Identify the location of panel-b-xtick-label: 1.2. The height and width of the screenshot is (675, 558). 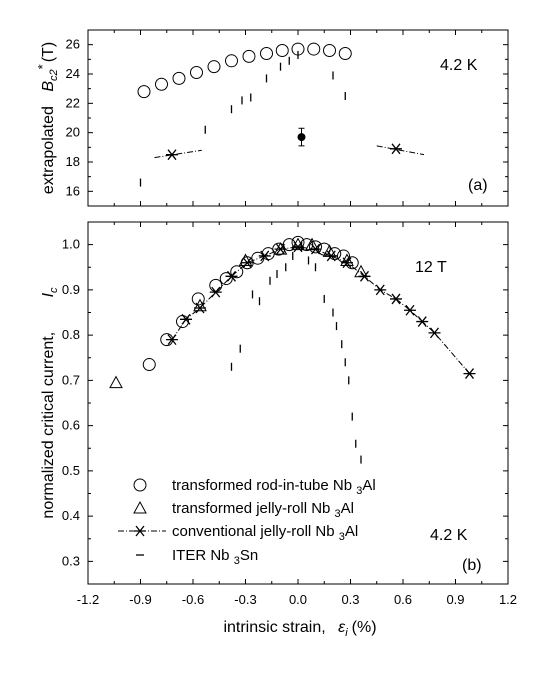
(508, 599).